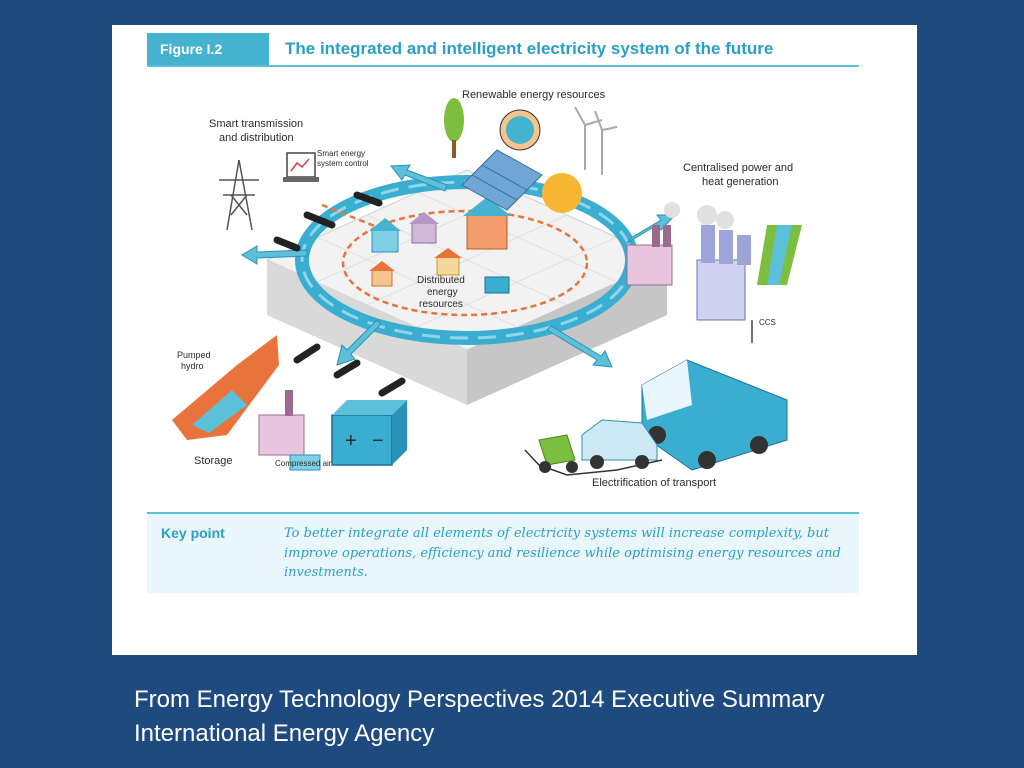 This screenshot has height=768, width=1024. Describe the element at coordinates (767, 322) in the screenshot. I see `label-ccs: CCS` at that location.